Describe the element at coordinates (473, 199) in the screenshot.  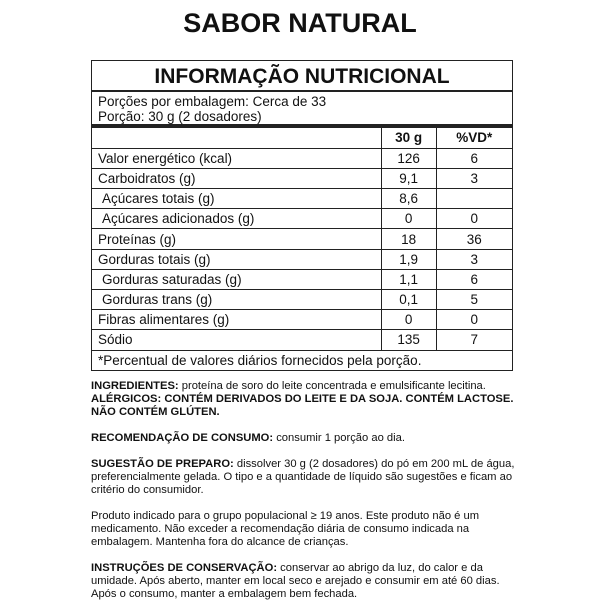
I see `nutrient-dv` at that location.